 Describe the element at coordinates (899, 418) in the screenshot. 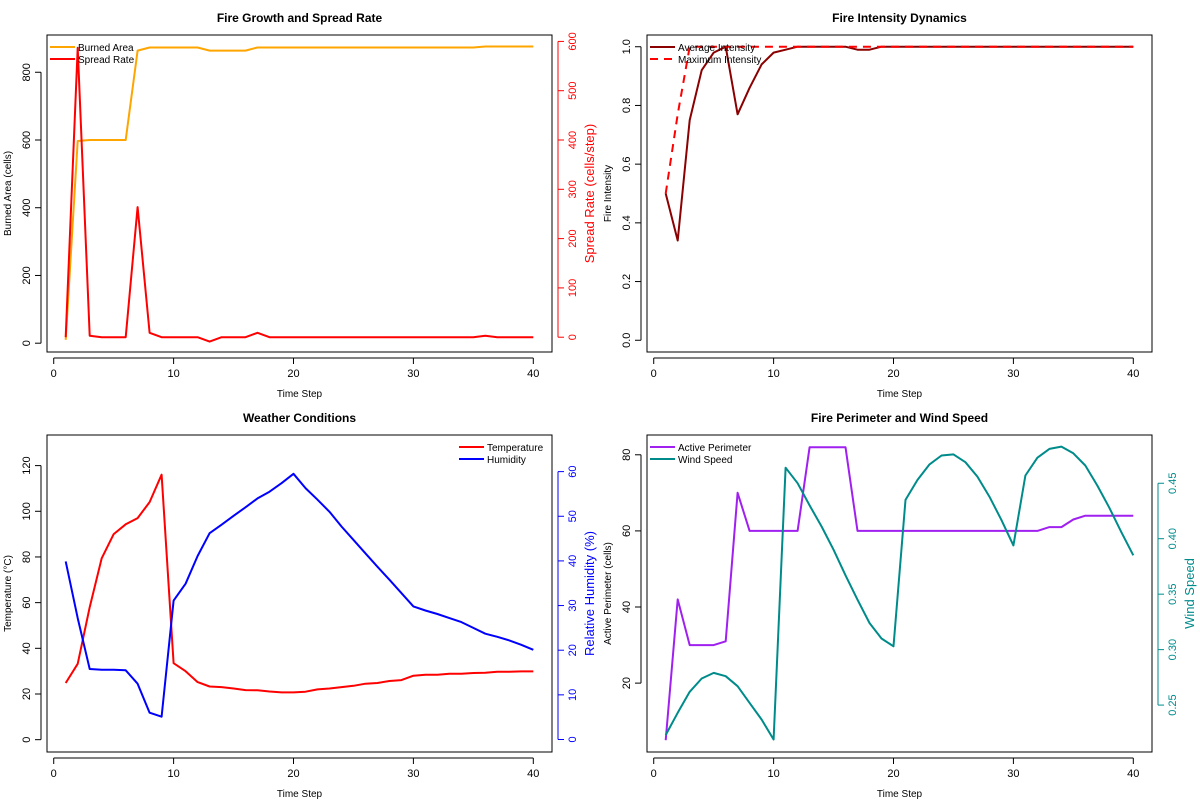

I see `chart-title: Fire Perimeter and Wind Speed` at that location.